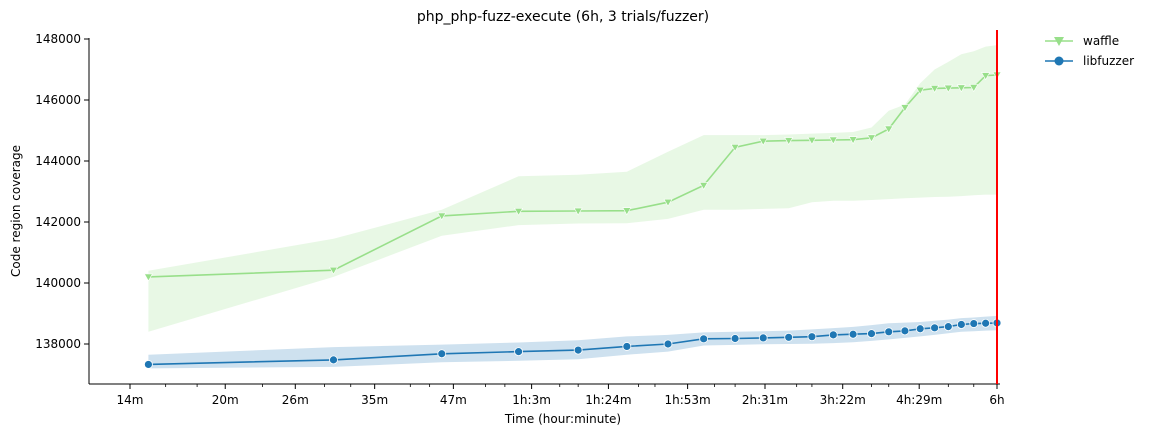  What do you see at coordinates (531, 400) in the screenshot?
I see `x-tick-label: 1h:3m` at bounding box center [531, 400].